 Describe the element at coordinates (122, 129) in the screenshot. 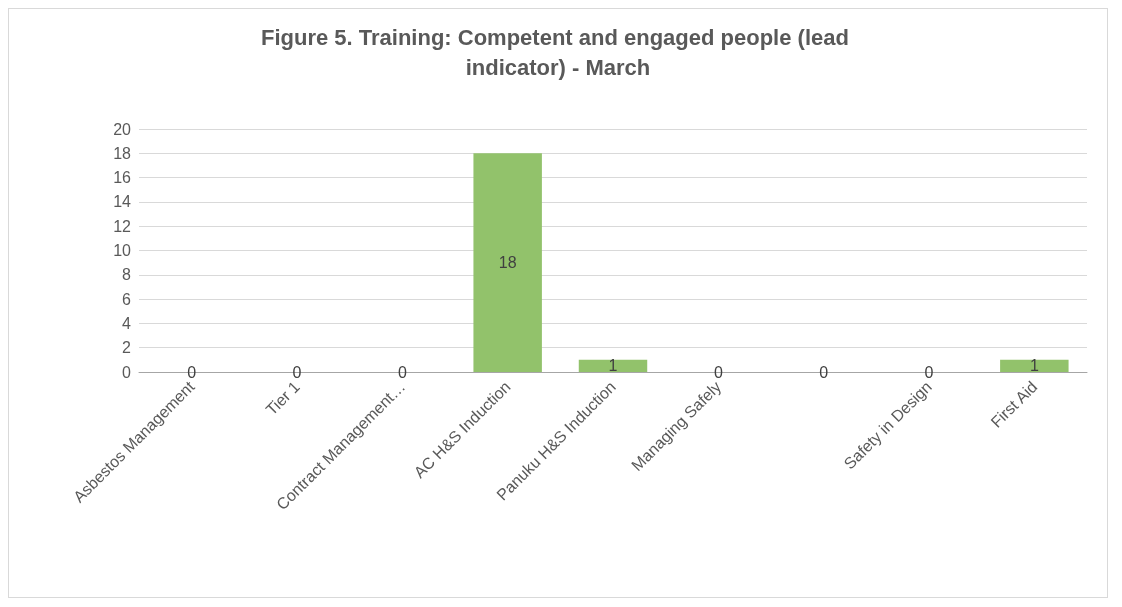

I see `y-tick-label: 20` at that location.